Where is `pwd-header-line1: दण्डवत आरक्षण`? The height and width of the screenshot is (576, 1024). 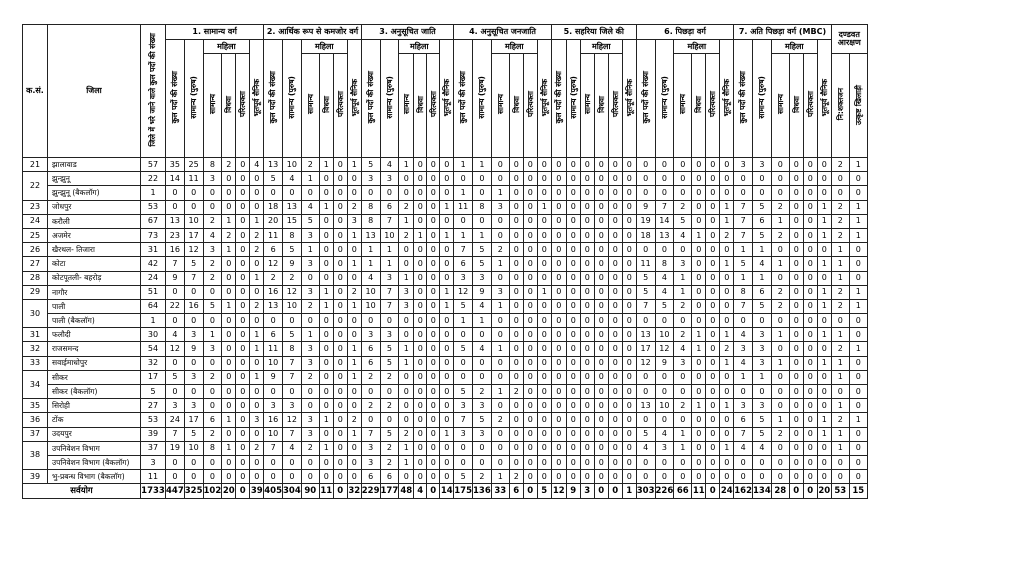
pwd-header-line1: दण्डवत आरक्षण is located at coordinates (849, 39).